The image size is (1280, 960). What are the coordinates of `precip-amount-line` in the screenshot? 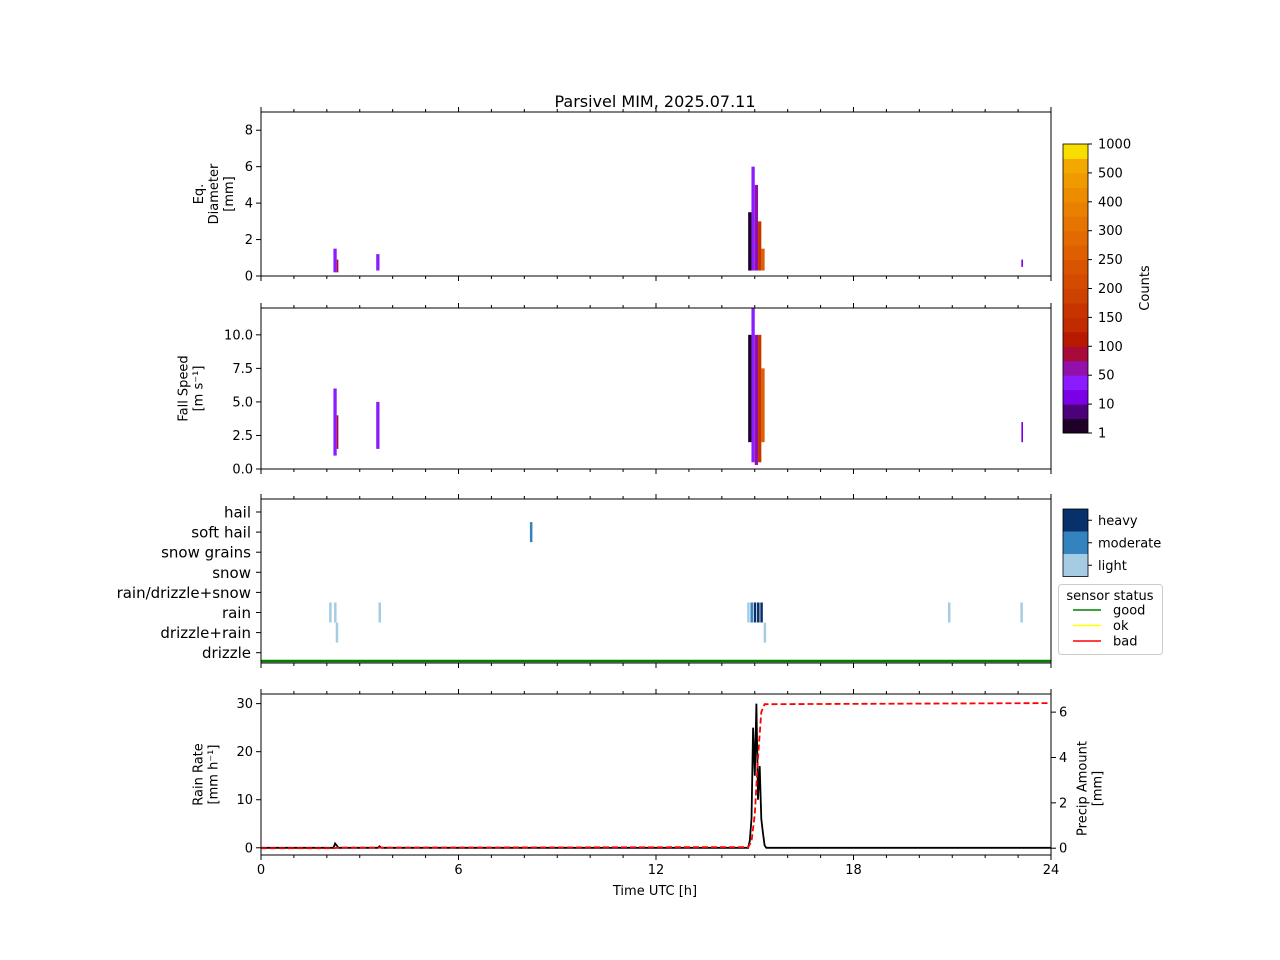 It's located at (656, 776).